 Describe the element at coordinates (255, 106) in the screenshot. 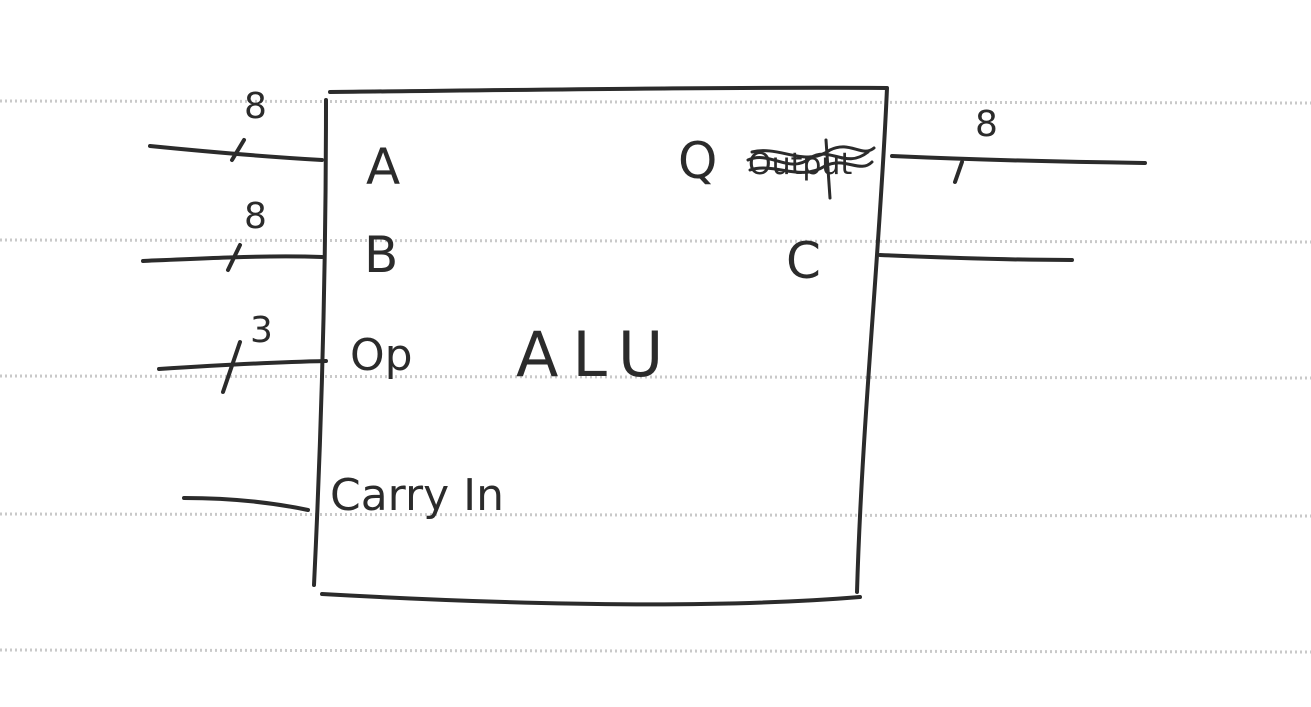

I see `input-a-width-label: 8` at that location.